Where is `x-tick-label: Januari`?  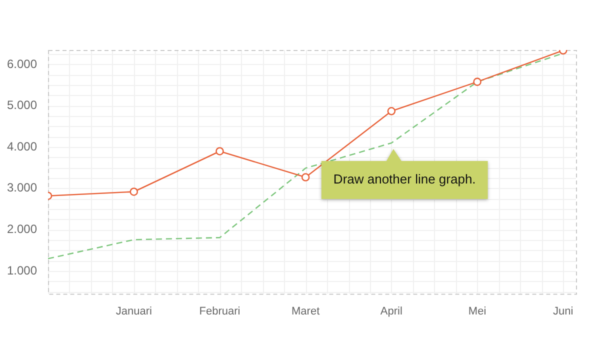 x-tick-label: Januari is located at coordinates (134, 311).